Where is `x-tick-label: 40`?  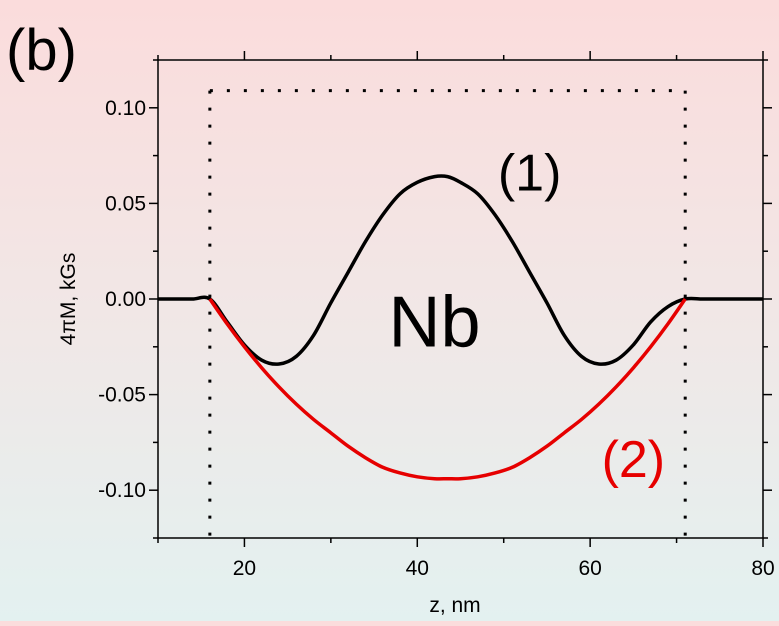
x-tick-label: 40 is located at coordinates (417, 568).